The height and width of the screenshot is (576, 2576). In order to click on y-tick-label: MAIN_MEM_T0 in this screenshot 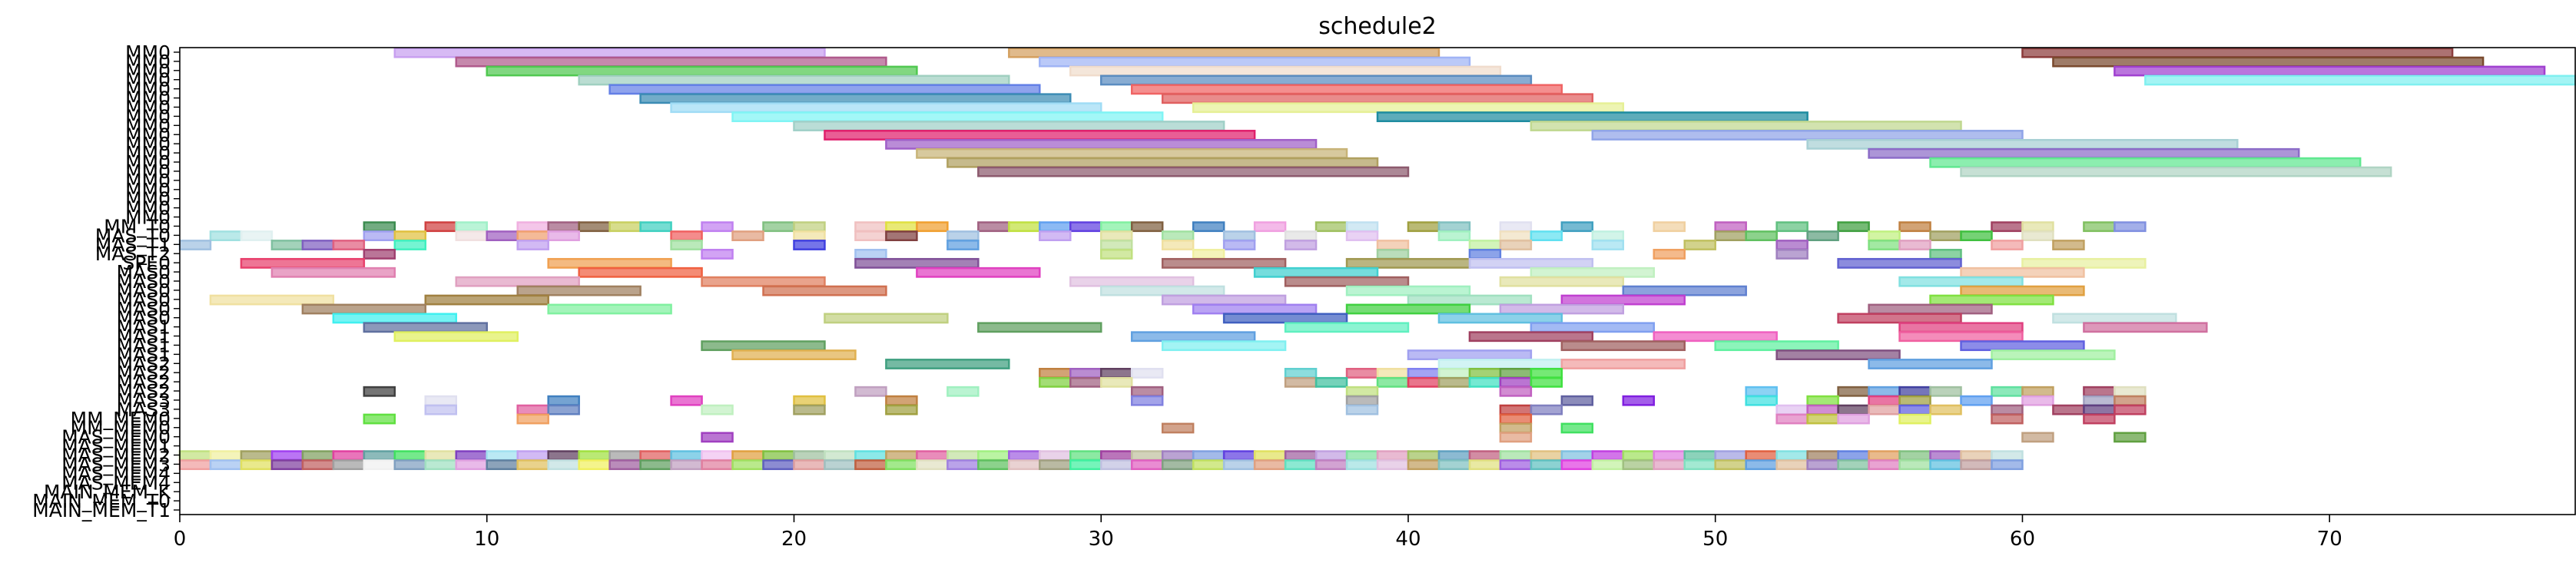, I will do `click(101, 501)`.